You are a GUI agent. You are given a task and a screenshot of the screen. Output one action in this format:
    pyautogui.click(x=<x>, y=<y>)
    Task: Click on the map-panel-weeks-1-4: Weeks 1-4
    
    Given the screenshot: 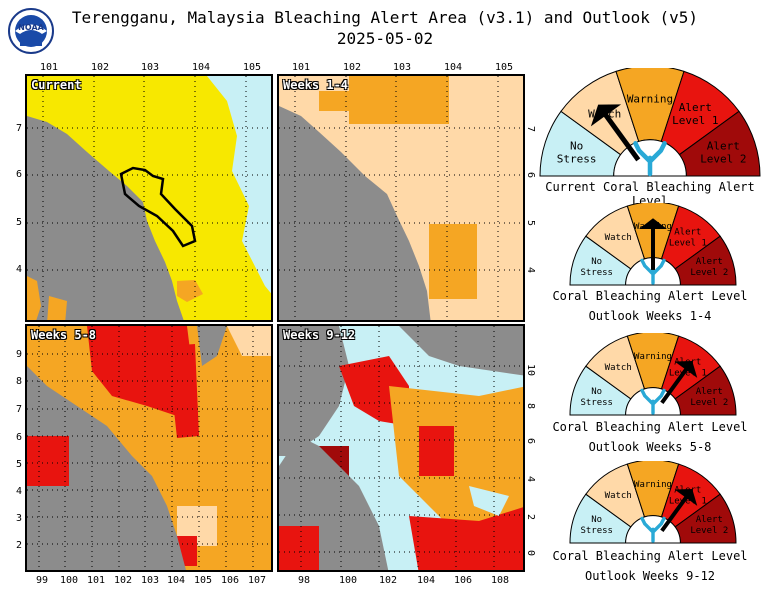 What is the action you would take?
    pyautogui.click(x=401, y=198)
    